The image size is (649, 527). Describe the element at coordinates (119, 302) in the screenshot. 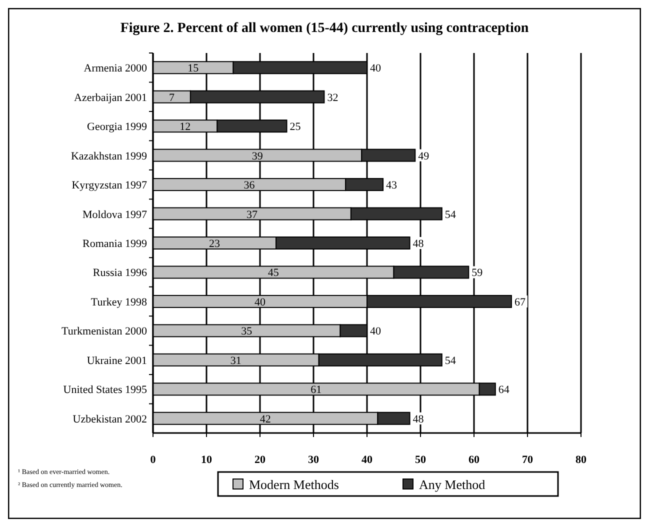

I see `y-tick-label: Turkey 1998` at that location.